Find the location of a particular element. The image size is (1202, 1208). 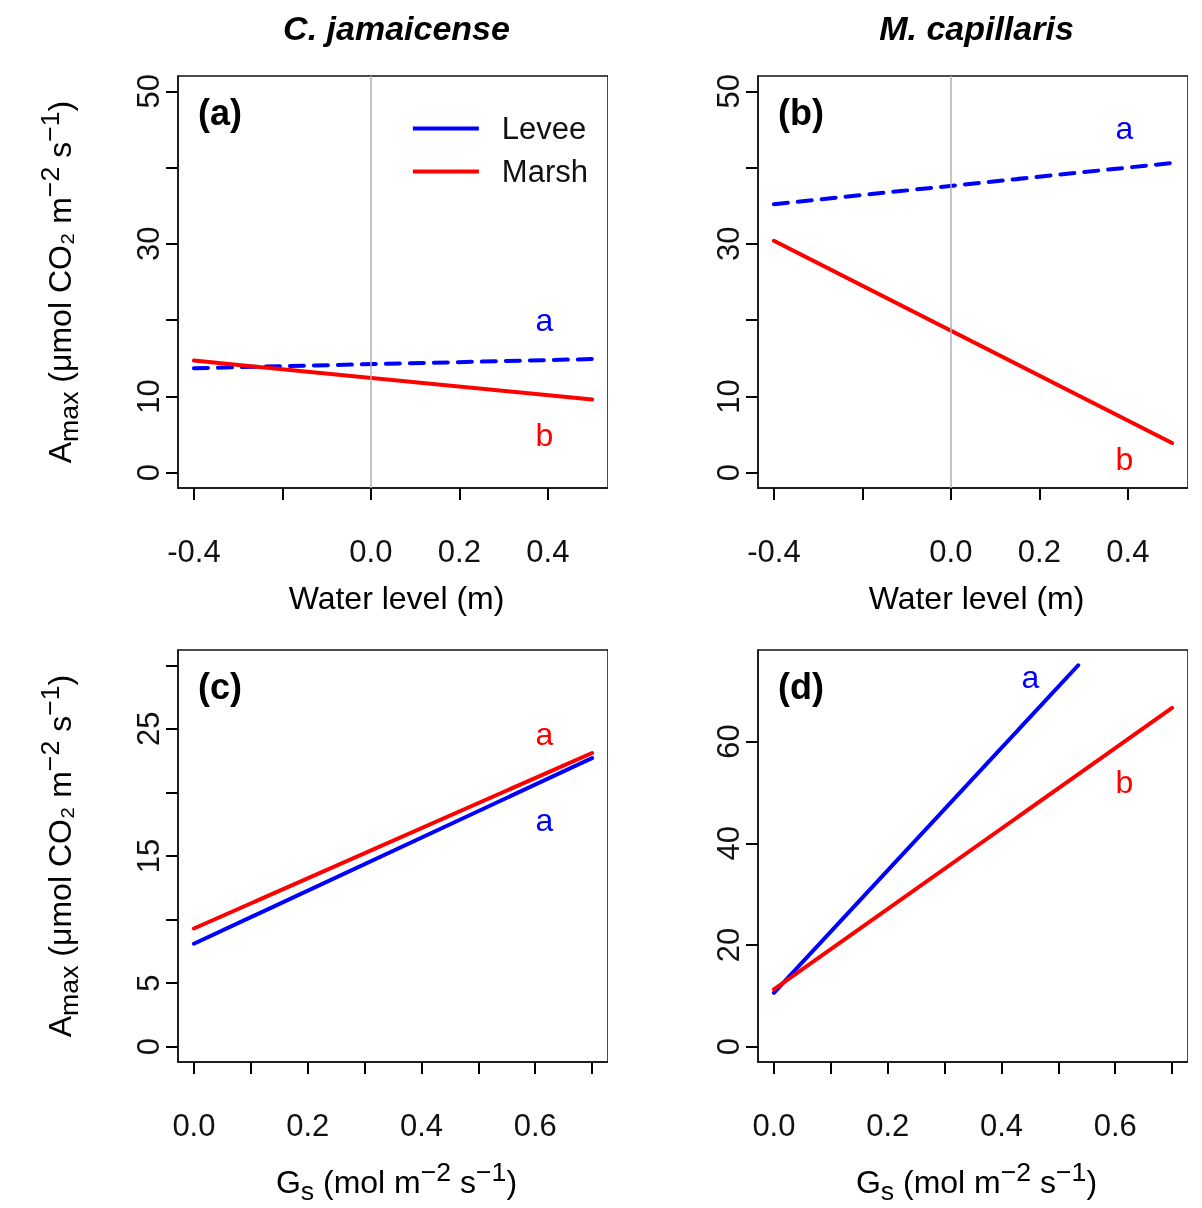

y-tick-label: 20 is located at coordinates (728, 945).